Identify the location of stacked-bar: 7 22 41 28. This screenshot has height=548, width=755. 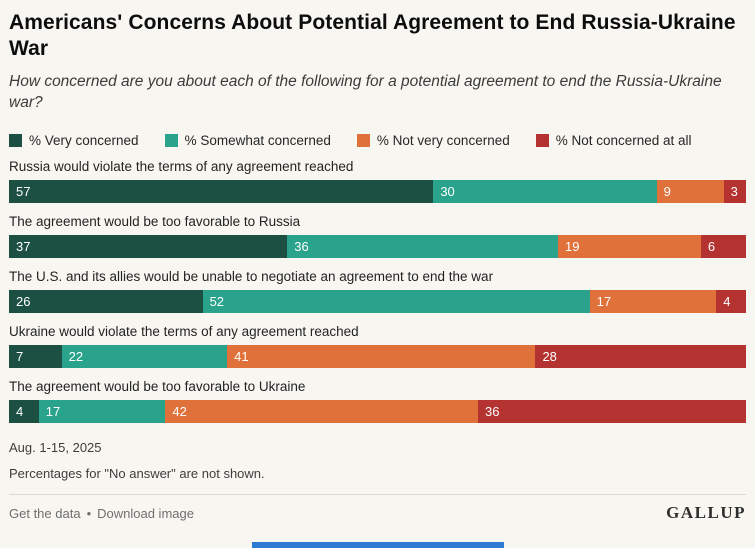
(378, 356).